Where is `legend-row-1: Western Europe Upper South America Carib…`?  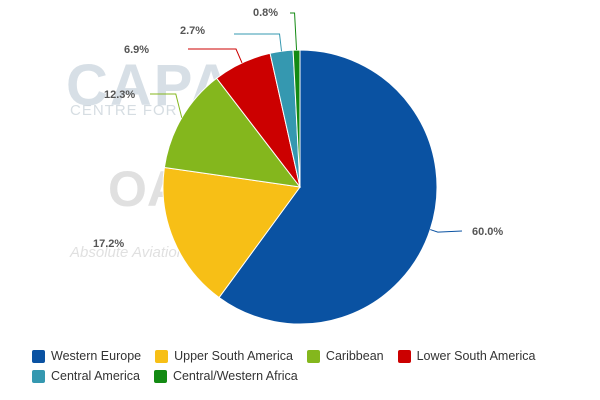
legend-row-1: Western Europe Upper South America Carib… is located at coordinates (312, 356).